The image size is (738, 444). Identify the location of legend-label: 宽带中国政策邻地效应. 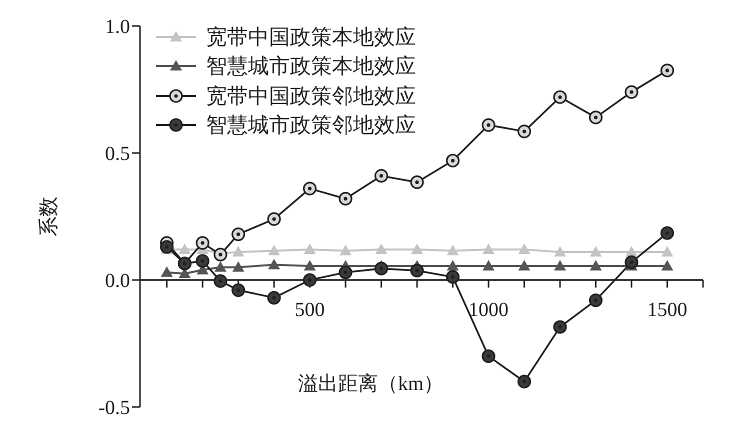
(311, 96).